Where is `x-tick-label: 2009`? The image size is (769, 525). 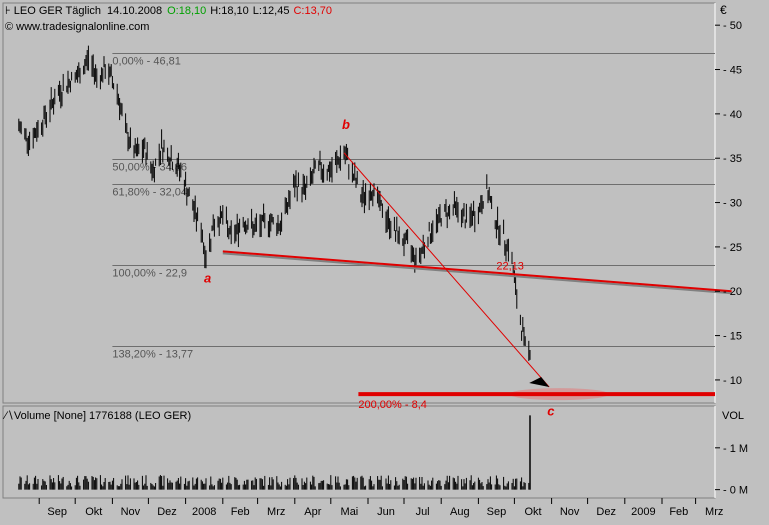 x-tick-label: 2009 is located at coordinates (643, 512).